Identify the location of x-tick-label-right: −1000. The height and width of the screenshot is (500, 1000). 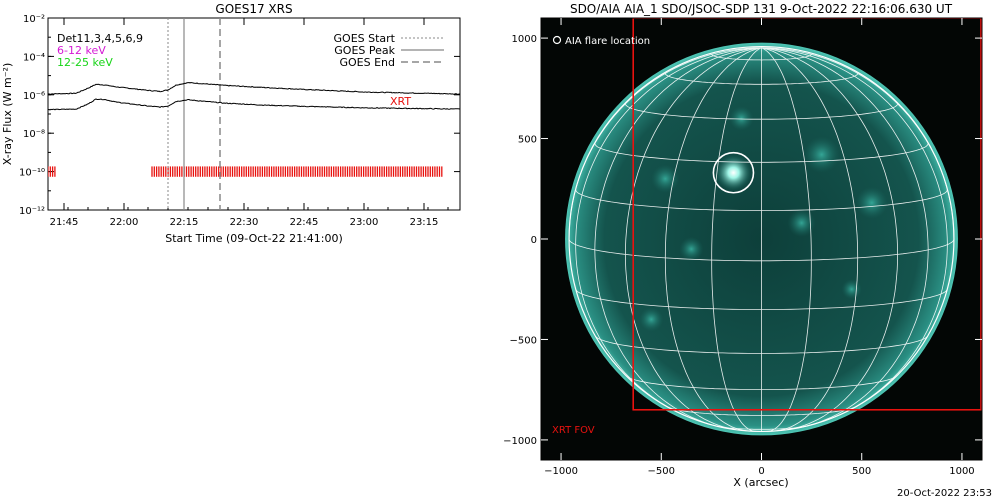
(561, 471).